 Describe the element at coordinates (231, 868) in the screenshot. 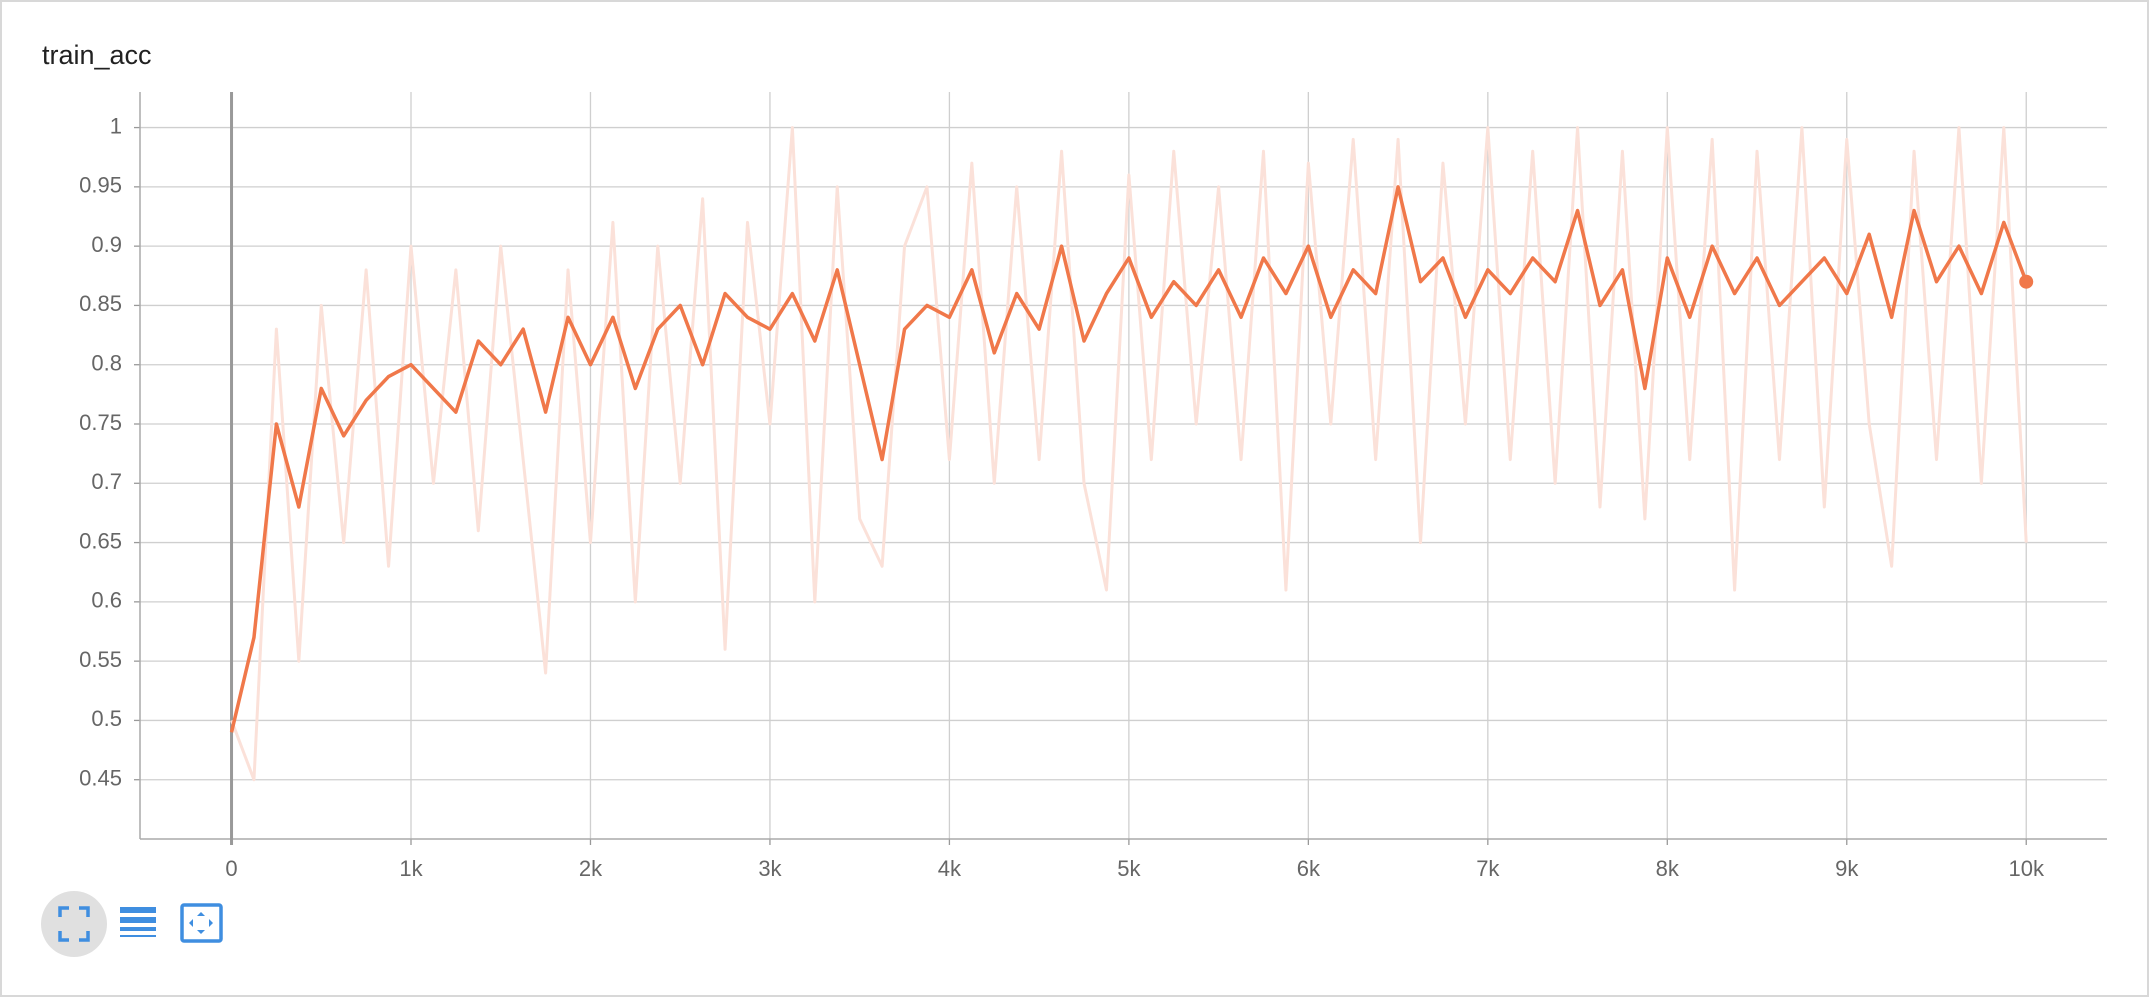

I see `x-tick-label: 0` at that location.